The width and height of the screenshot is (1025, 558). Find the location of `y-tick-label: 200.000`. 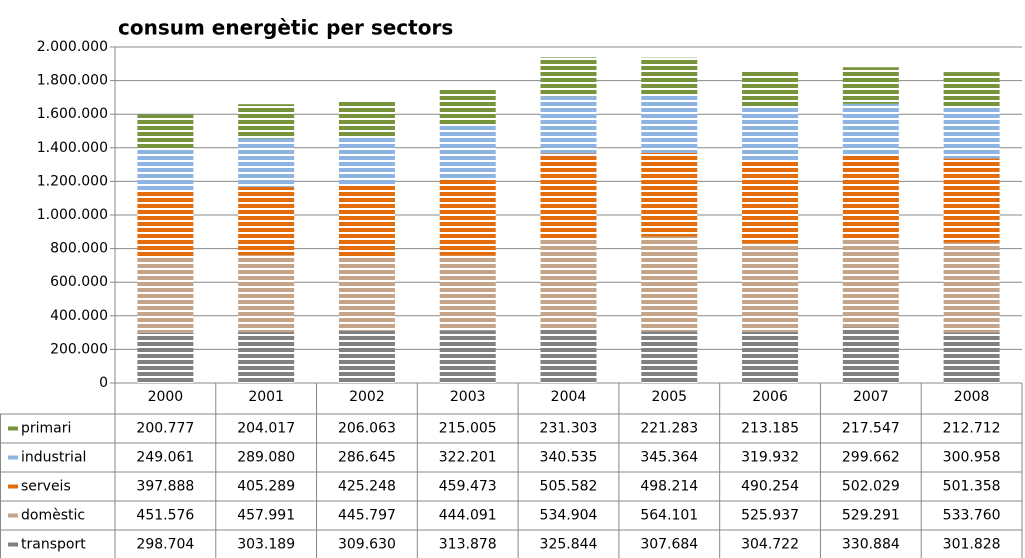

y-tick-label: 200.000 is located at coordinates (79, 349).